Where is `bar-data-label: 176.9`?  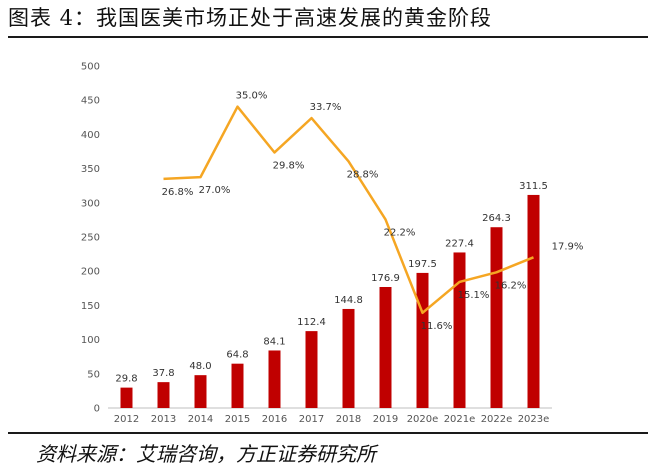
bar-data-label: 176.9 is located at coordinates (385, 278).